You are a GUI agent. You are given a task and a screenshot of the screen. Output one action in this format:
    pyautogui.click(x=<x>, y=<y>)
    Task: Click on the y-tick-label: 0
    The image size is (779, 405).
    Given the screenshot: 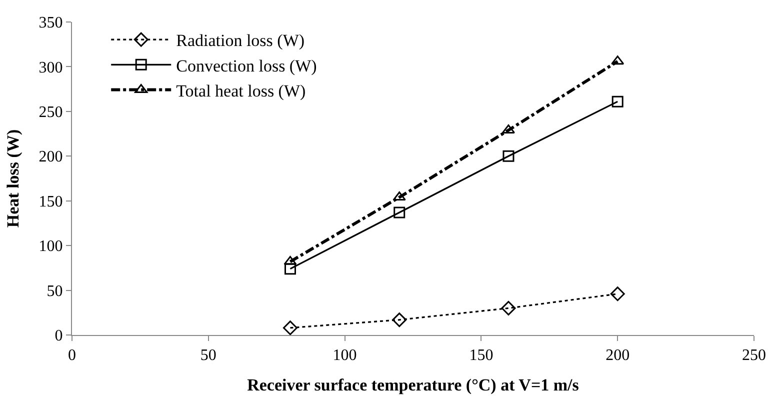 What is the action you would take?
    pyautogui.click(x=58, y=336)
    